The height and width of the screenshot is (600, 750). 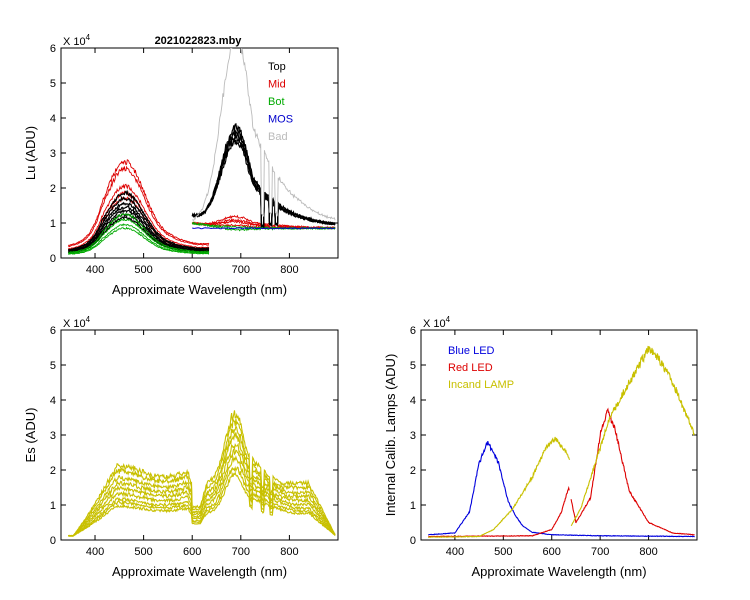 What do you see at coordinates (264, 228) in the screenshot?
I see `series-line-mos` at bounding box center [264, 228].